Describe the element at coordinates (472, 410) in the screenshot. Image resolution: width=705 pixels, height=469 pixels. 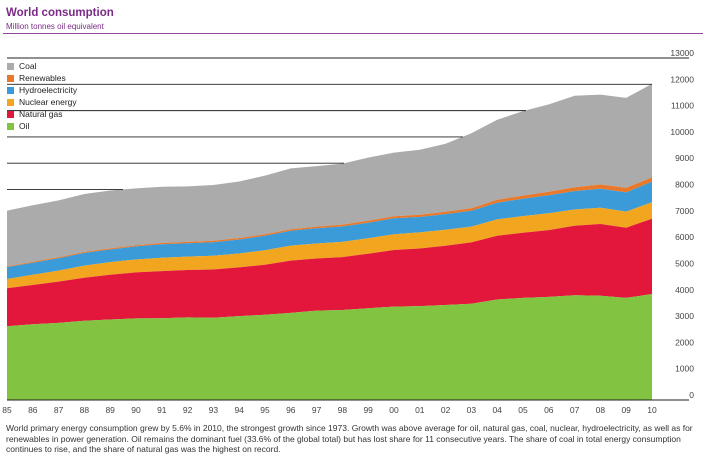
I see `x-tick-label: 03` at that location.